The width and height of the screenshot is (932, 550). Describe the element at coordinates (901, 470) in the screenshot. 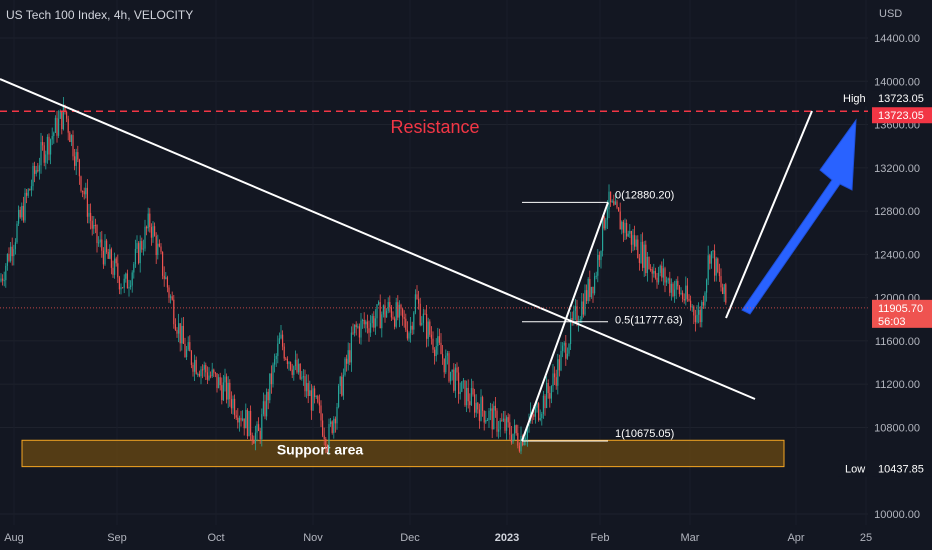

I see `low-value: 10437.85` at that location.